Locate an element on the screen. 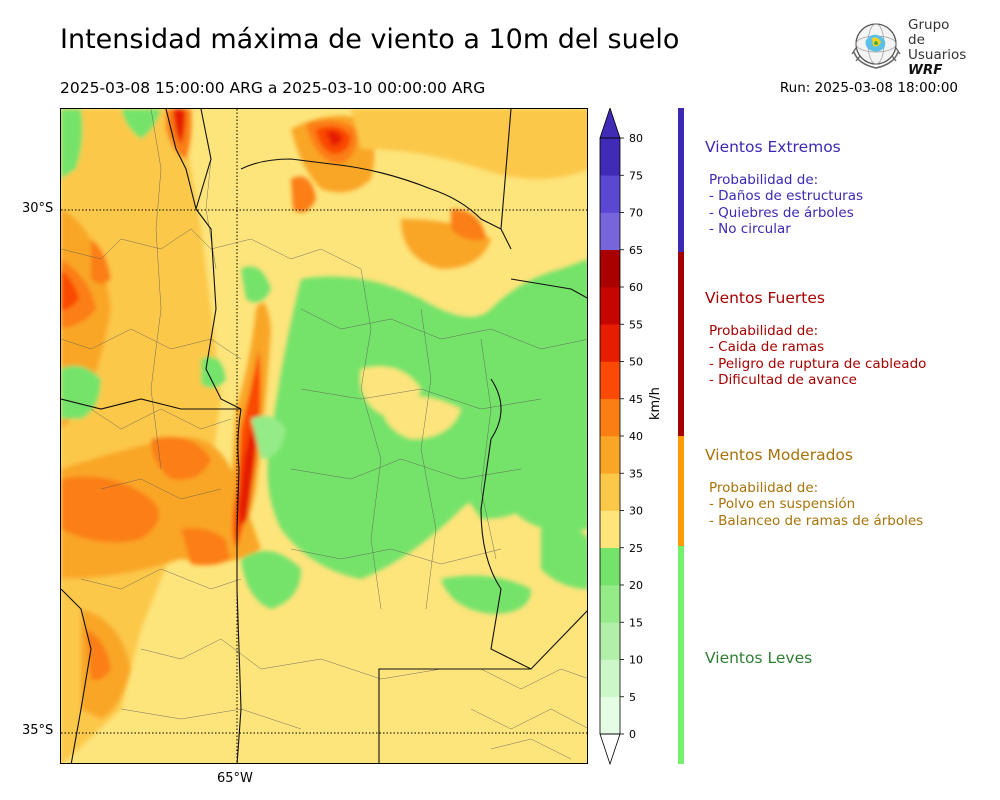 This screenshot has width=1000, height=800. category-title-light: Vientos Leves is located at coordinates (759, 658).